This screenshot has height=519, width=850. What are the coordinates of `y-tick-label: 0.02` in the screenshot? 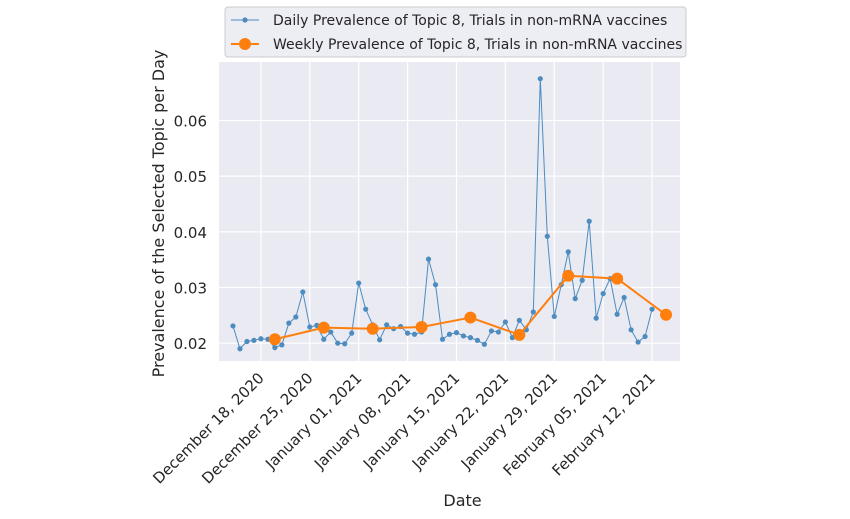 It's located at (190, 344).